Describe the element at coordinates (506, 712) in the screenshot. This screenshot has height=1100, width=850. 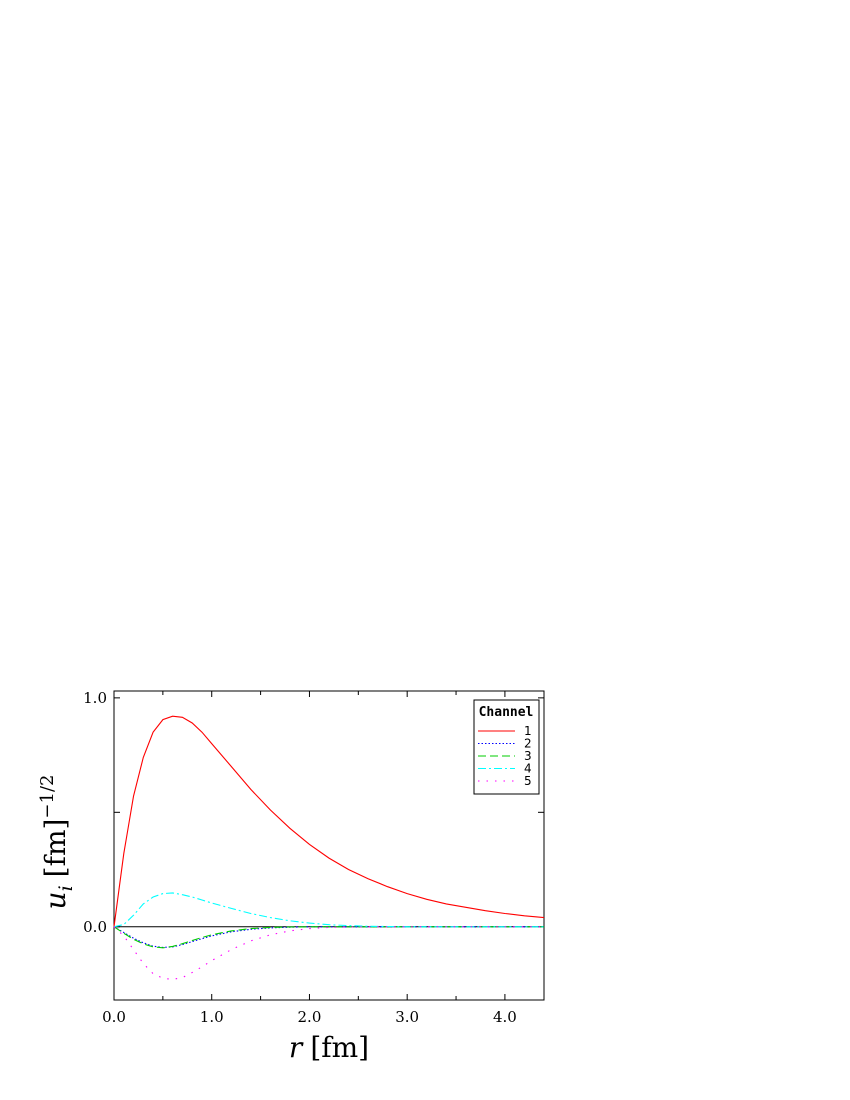
I see `legend-title: Channel` at that location.